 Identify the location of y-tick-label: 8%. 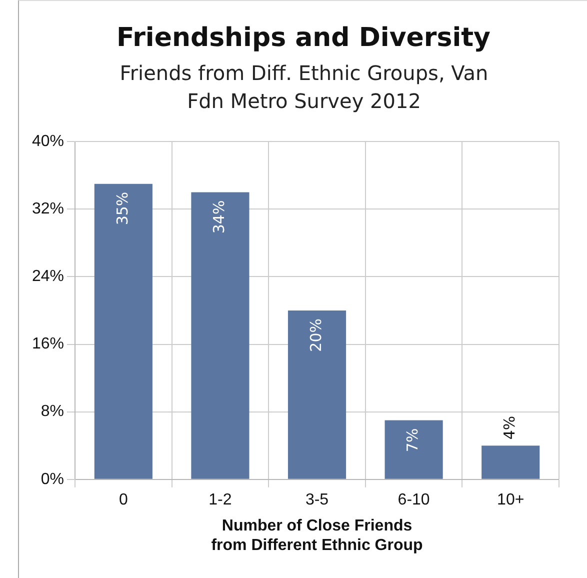
(52, 411).